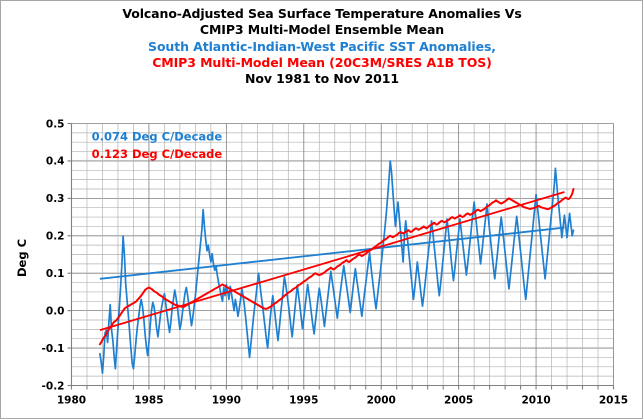  Describe the element at coordinates (71, 401) in the screenshot. I see `x-tick-label: 1980` at that location.